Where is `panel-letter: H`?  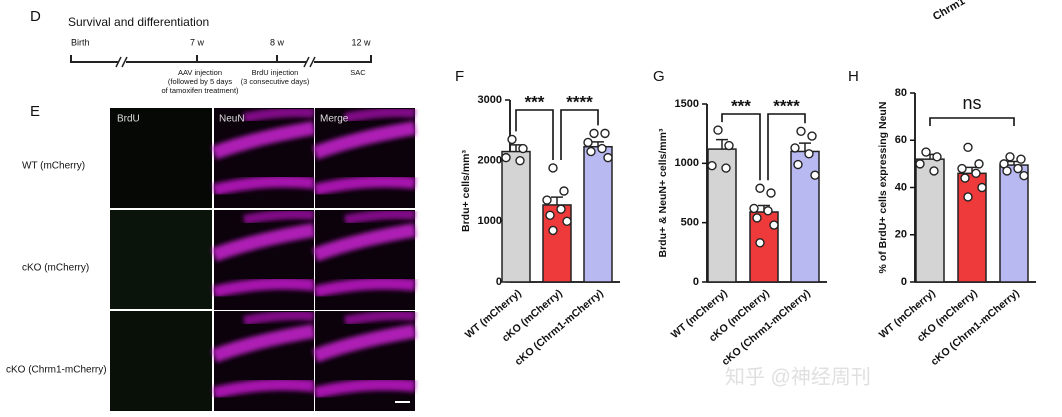
panel-letter: H is located at coordinates (853, 76).